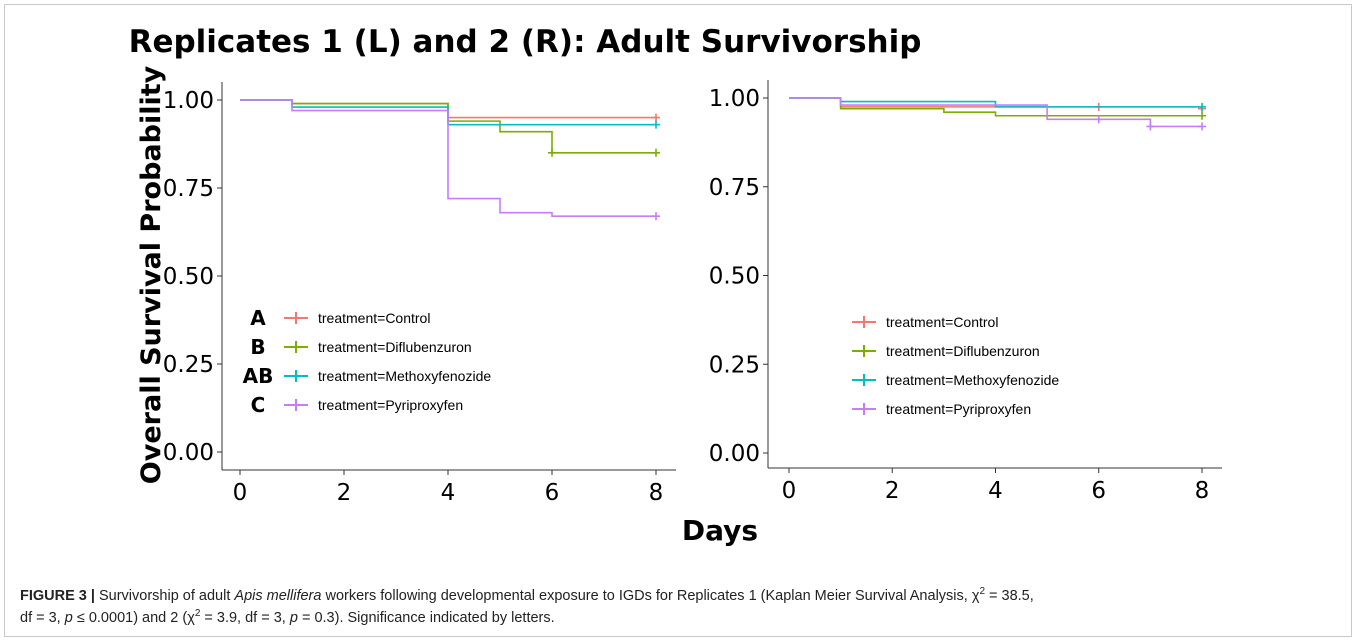  Describe the element at coordinates (245, 618) in the screenshot. I see `caption-text: = 3.9, df = 3,` at that location.